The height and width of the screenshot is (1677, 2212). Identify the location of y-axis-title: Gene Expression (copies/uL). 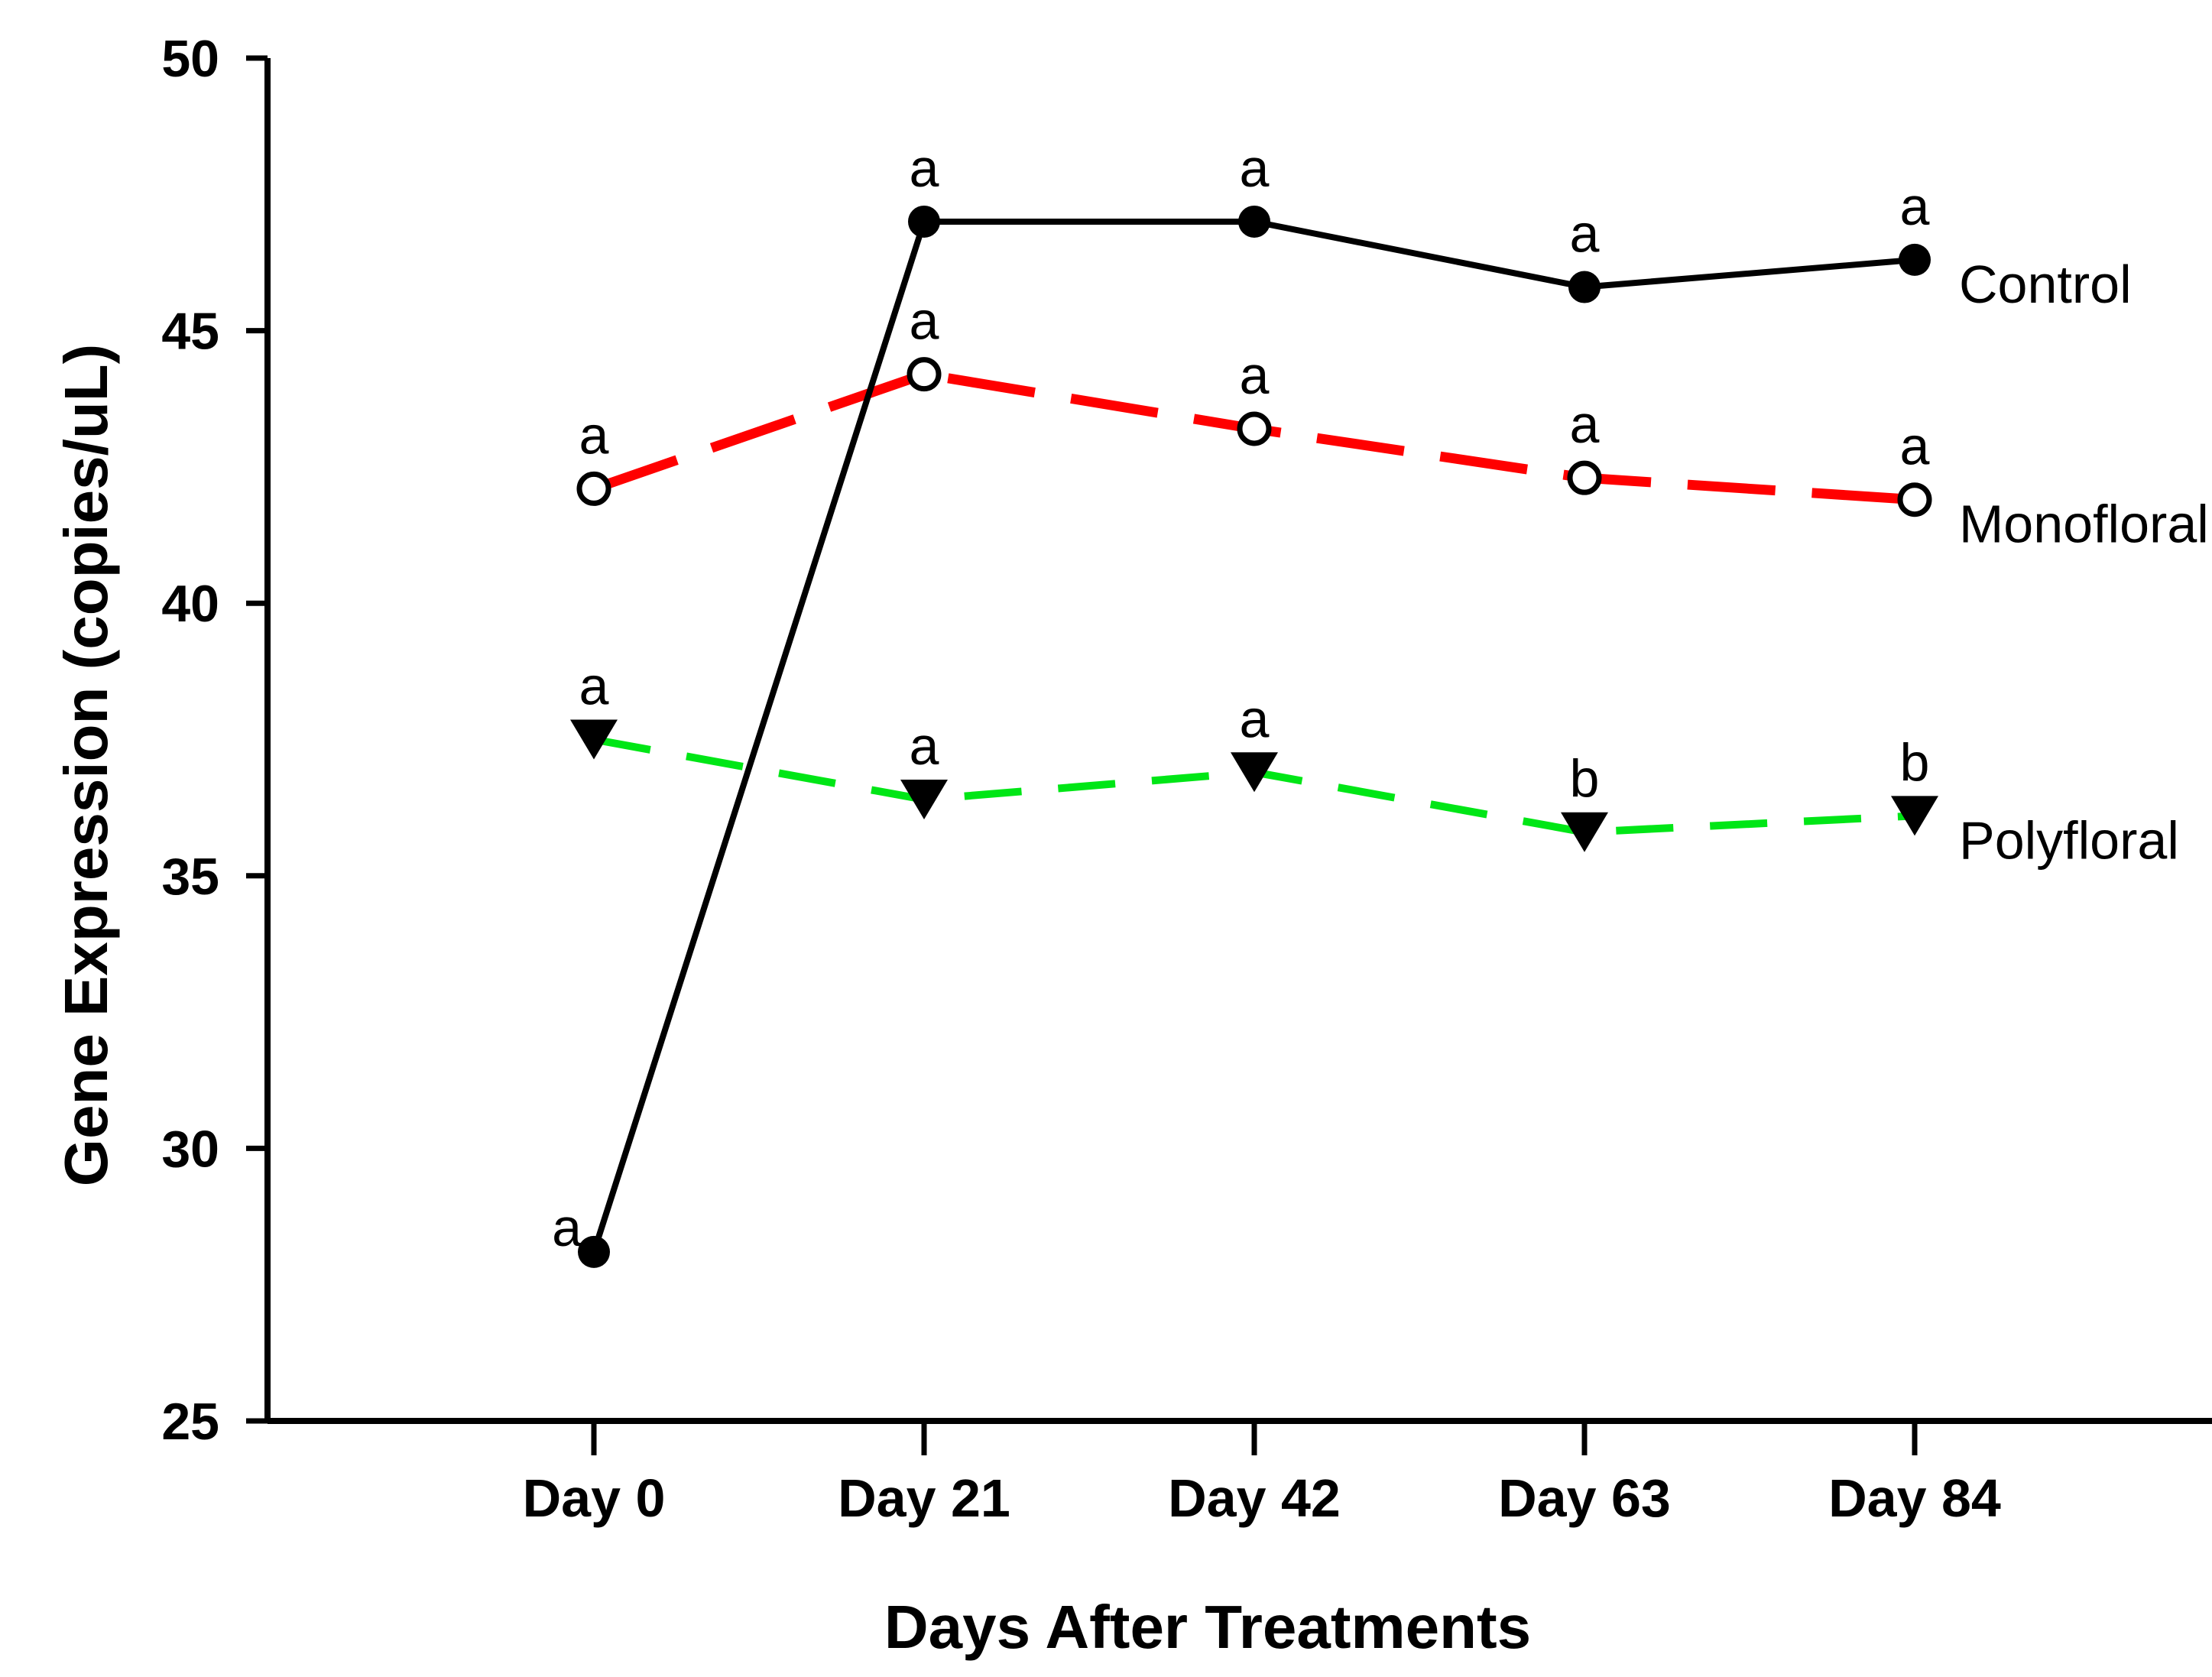
(86, 765).